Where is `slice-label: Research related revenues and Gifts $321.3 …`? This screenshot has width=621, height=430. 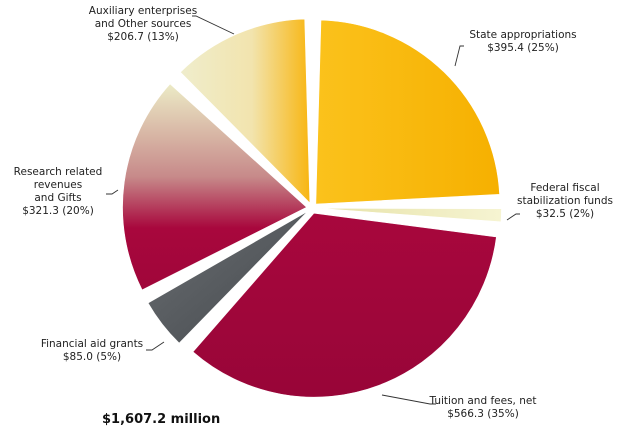
slice-label: Research related revenues and Gifts $321.3 … is located at coordinates (58, 191).